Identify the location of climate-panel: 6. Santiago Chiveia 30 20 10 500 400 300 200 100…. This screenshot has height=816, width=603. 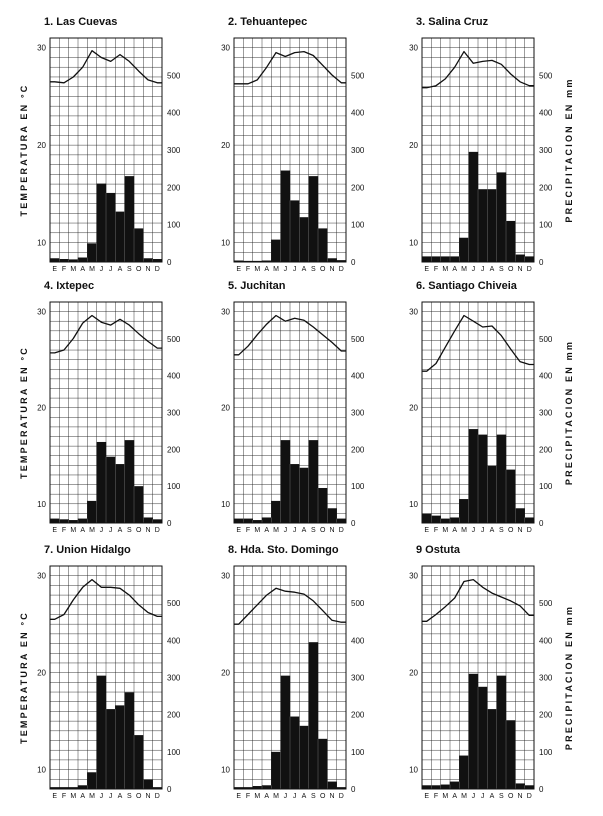
(481, 407).